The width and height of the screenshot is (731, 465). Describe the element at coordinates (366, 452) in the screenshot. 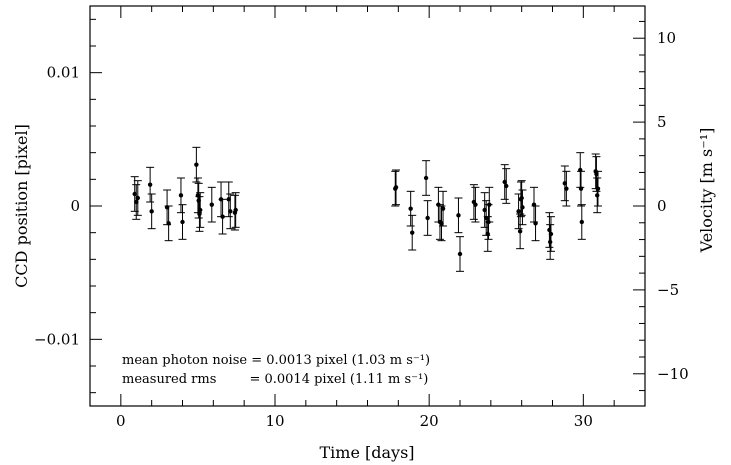

I see `x-axis-label: Time [days]` at that location.